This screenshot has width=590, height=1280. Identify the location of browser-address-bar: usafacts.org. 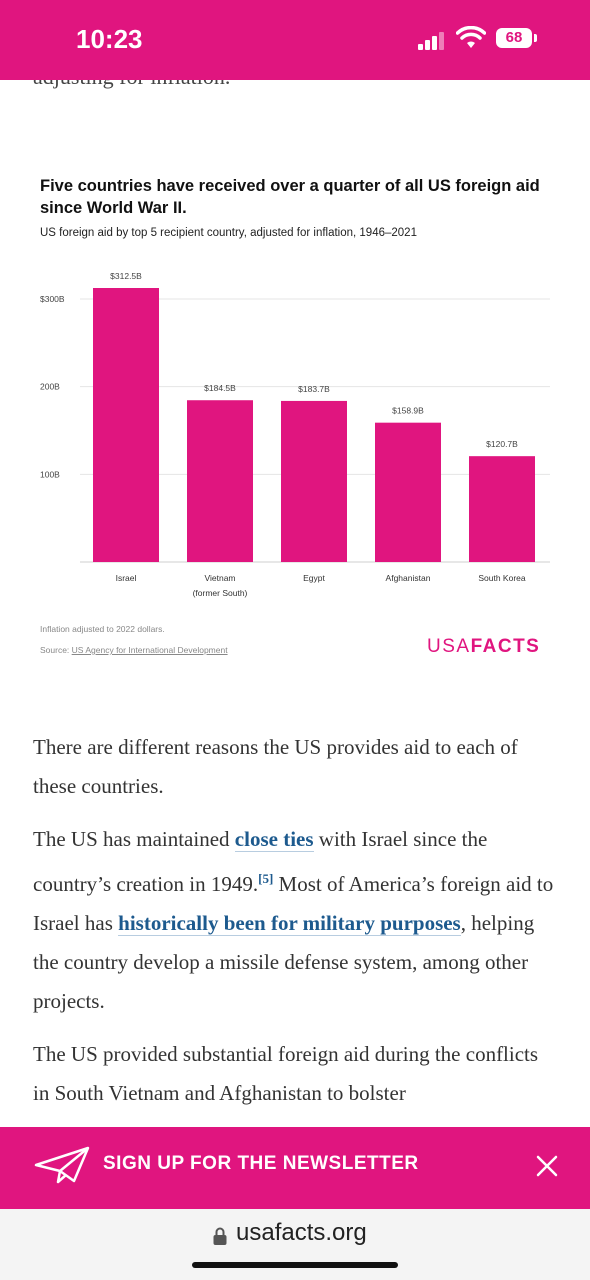
(295, 1244).